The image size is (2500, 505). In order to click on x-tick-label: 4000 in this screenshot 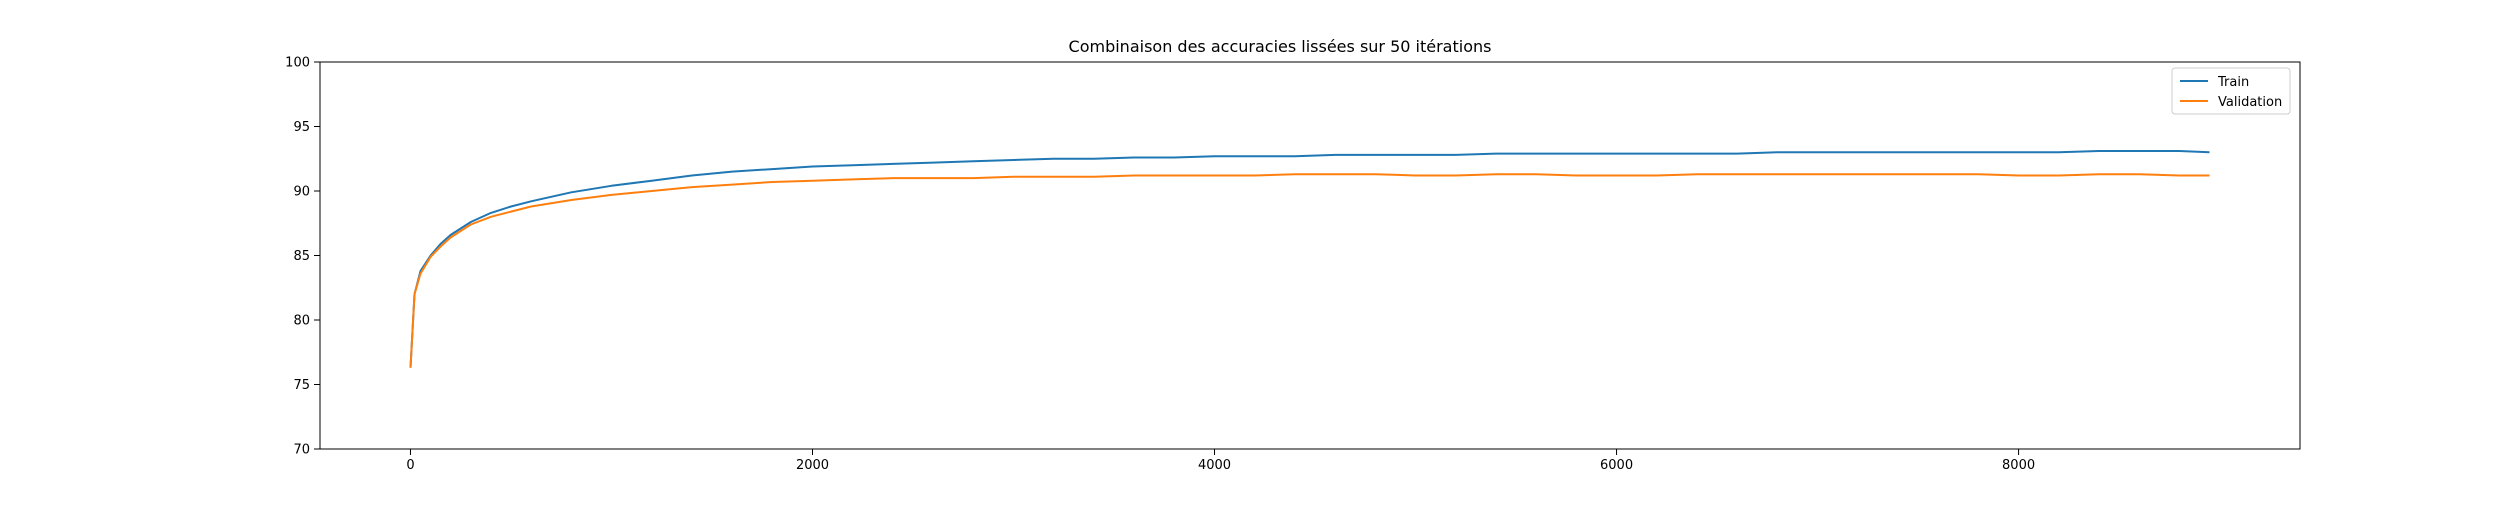, I will do `click(1214, 465)`.